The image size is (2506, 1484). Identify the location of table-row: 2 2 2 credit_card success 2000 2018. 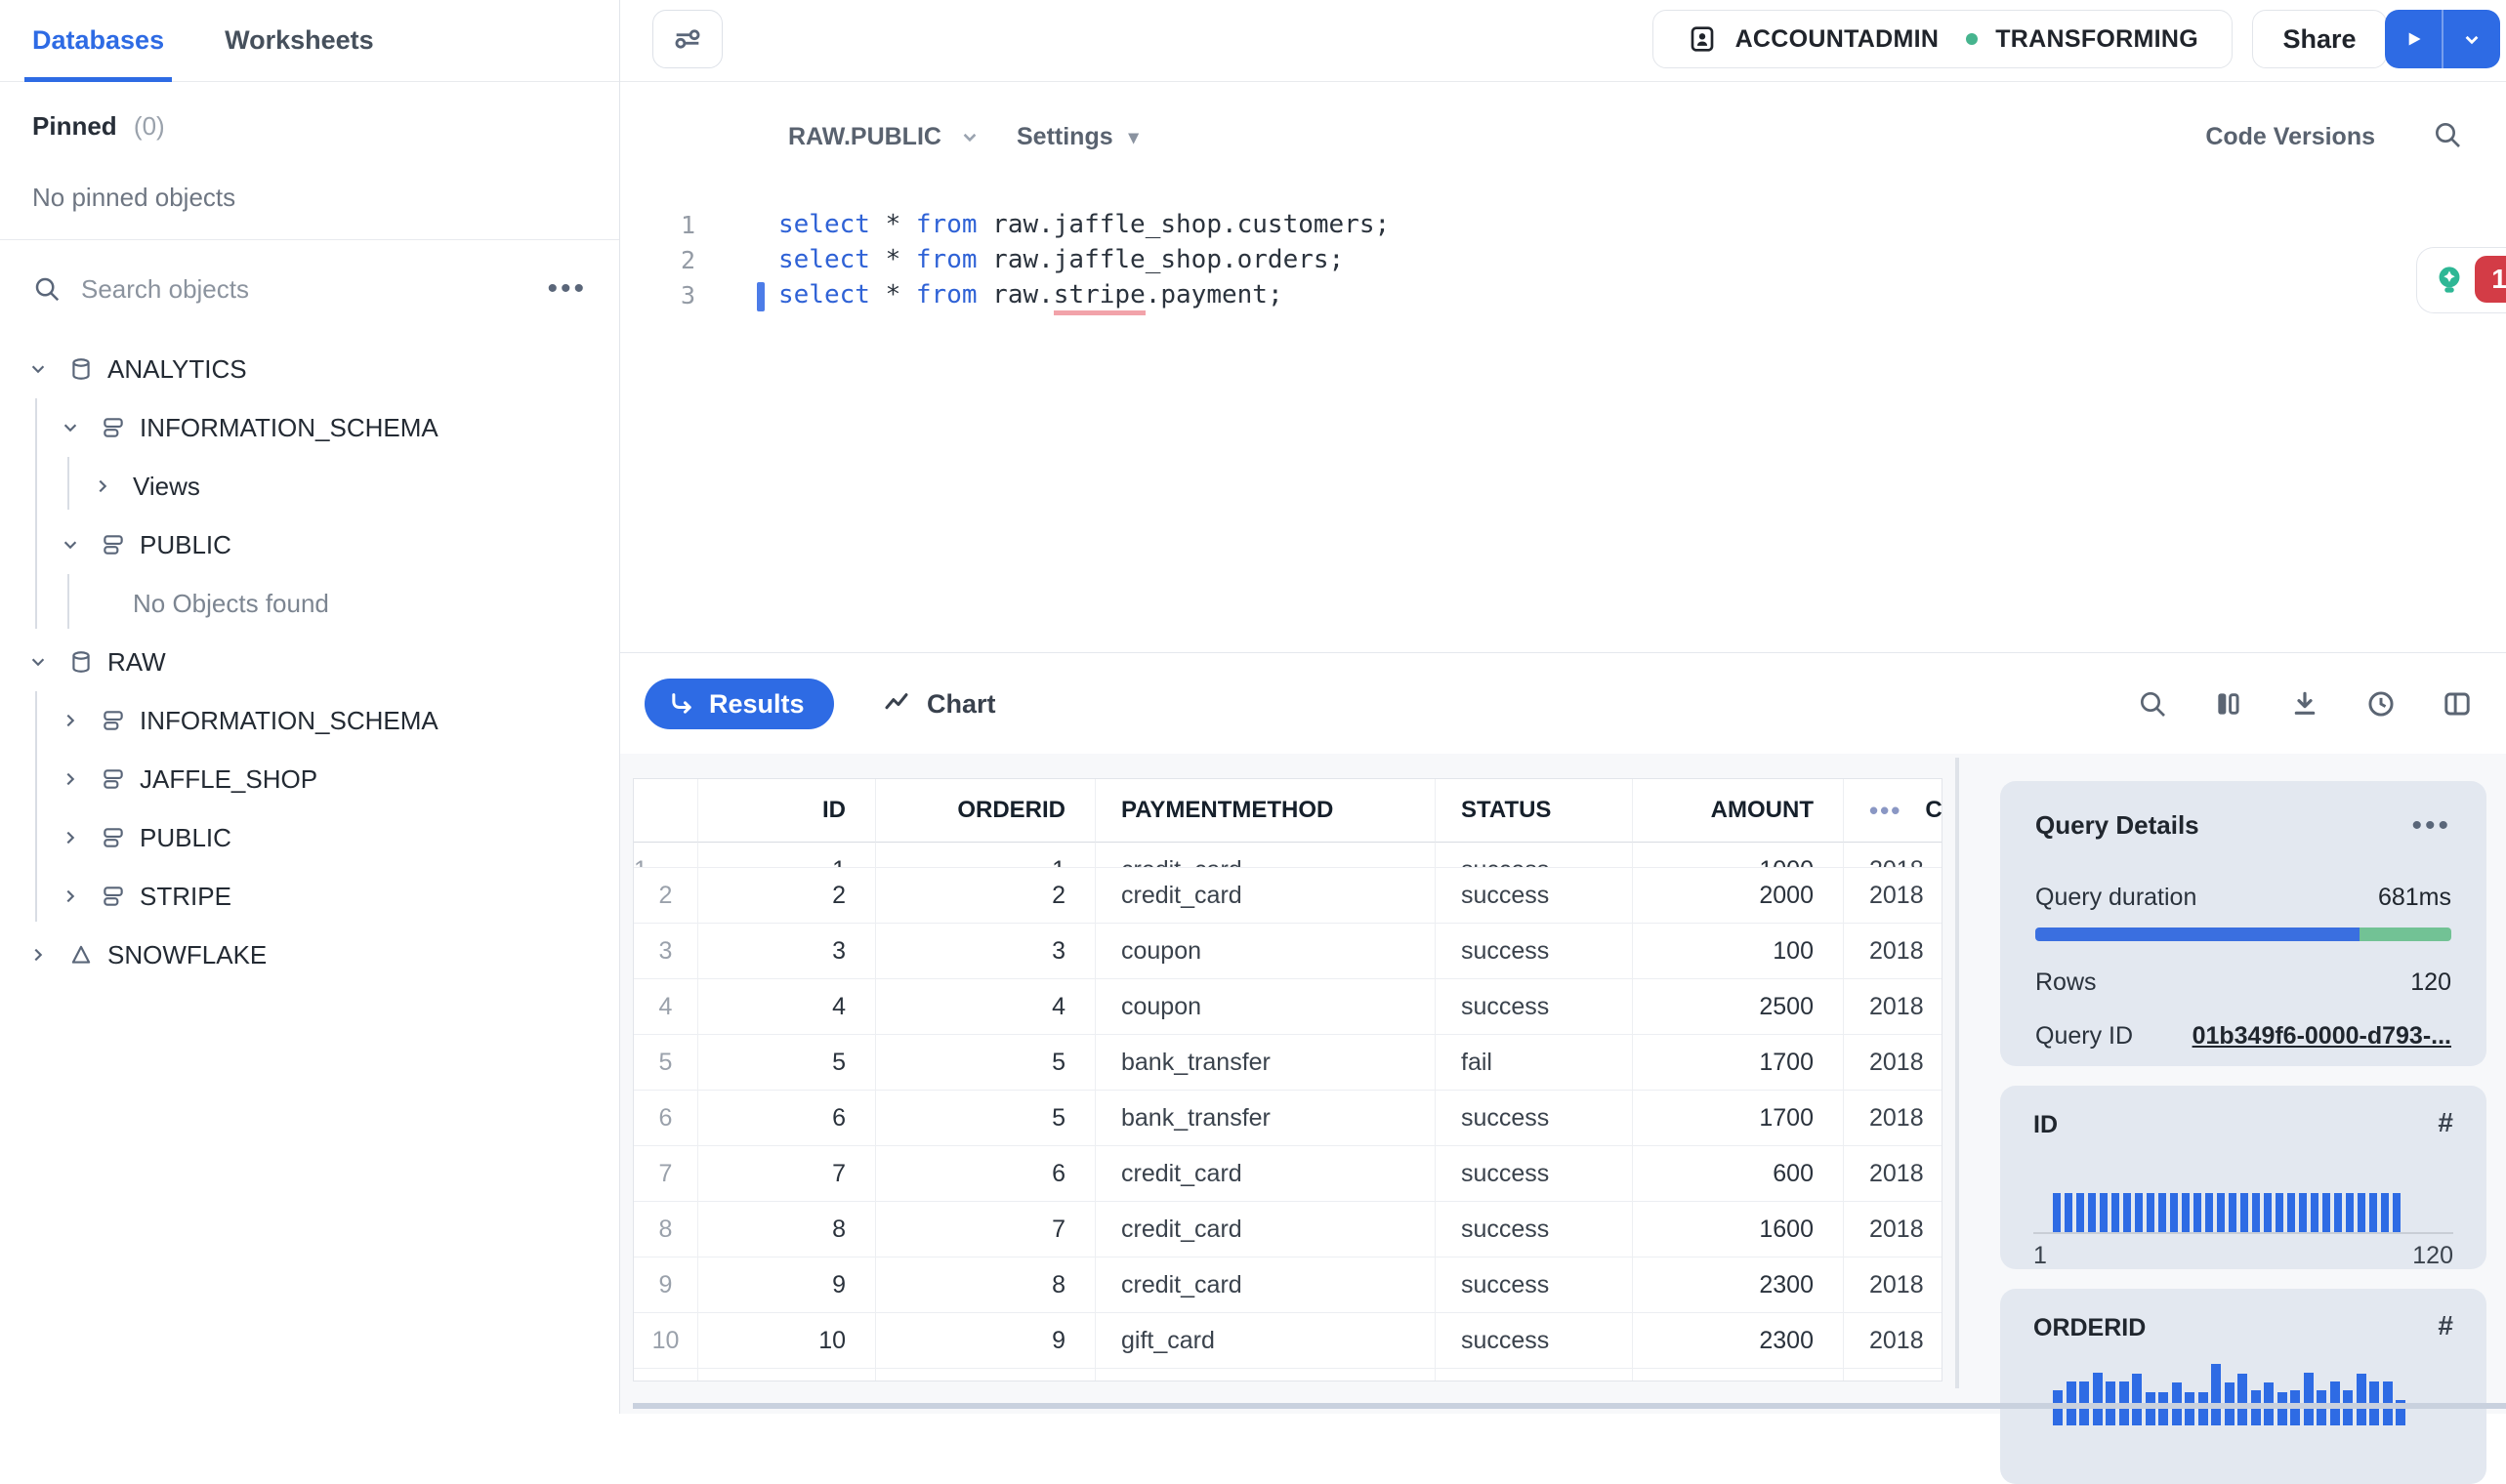
(1288, 896).